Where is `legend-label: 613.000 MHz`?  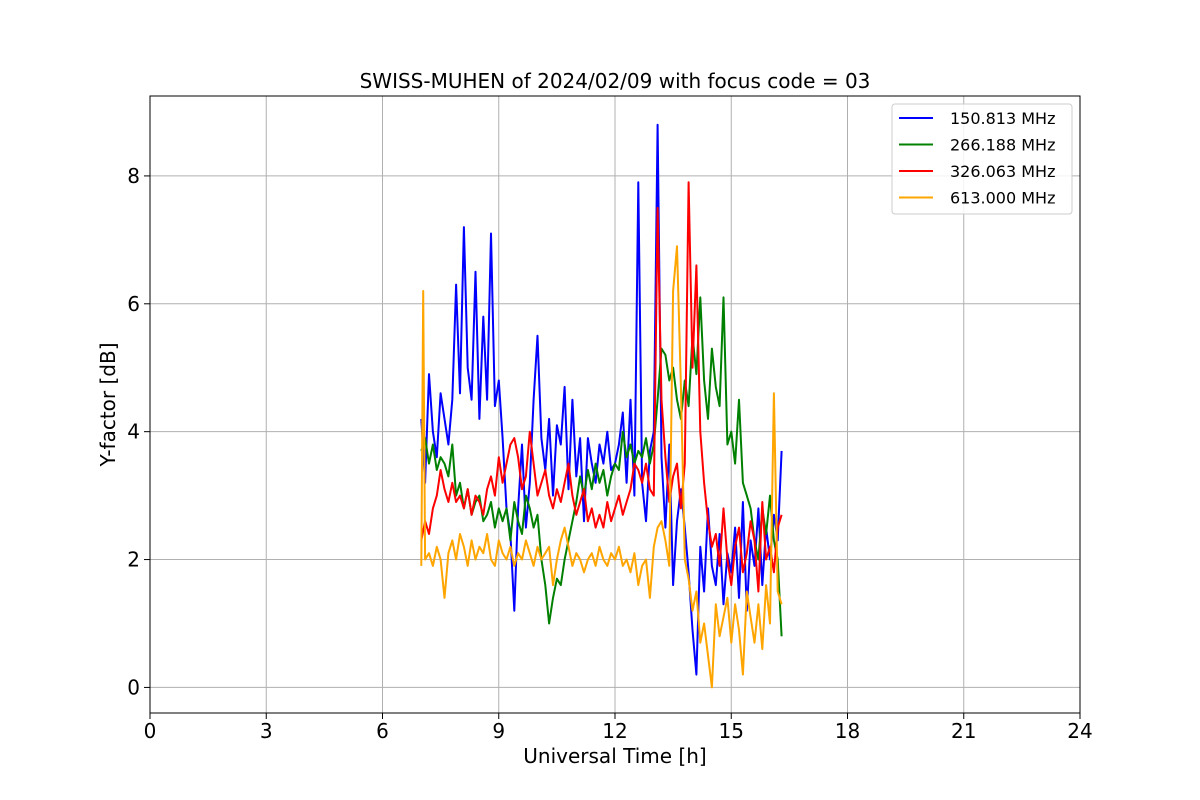 legend-label: 613.000 MHz is located at coordinates (1002, 198).